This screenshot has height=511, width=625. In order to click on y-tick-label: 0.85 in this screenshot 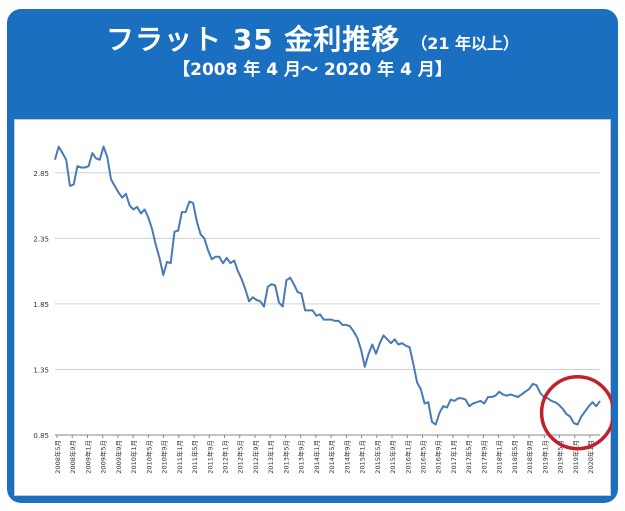, I will do `click(41, 436)`.